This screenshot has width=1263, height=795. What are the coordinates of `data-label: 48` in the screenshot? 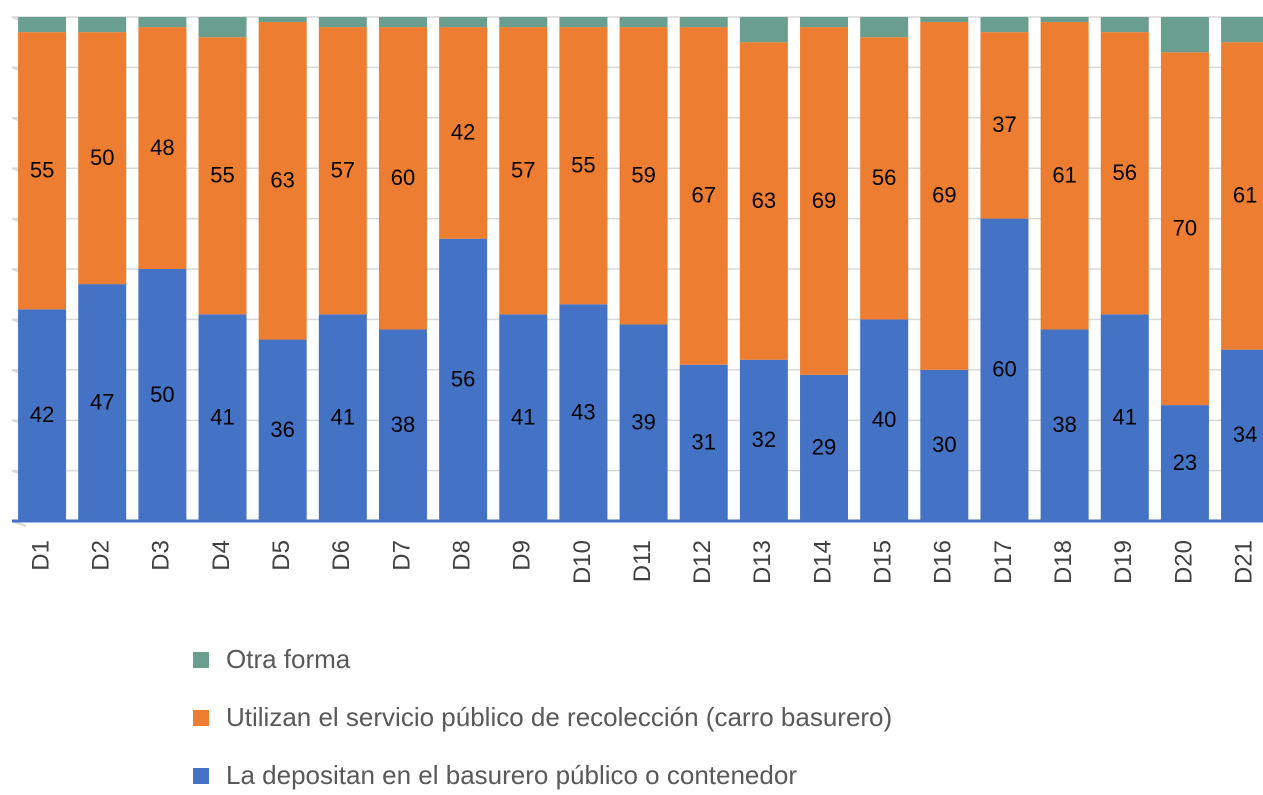 It's located at (162, 147).